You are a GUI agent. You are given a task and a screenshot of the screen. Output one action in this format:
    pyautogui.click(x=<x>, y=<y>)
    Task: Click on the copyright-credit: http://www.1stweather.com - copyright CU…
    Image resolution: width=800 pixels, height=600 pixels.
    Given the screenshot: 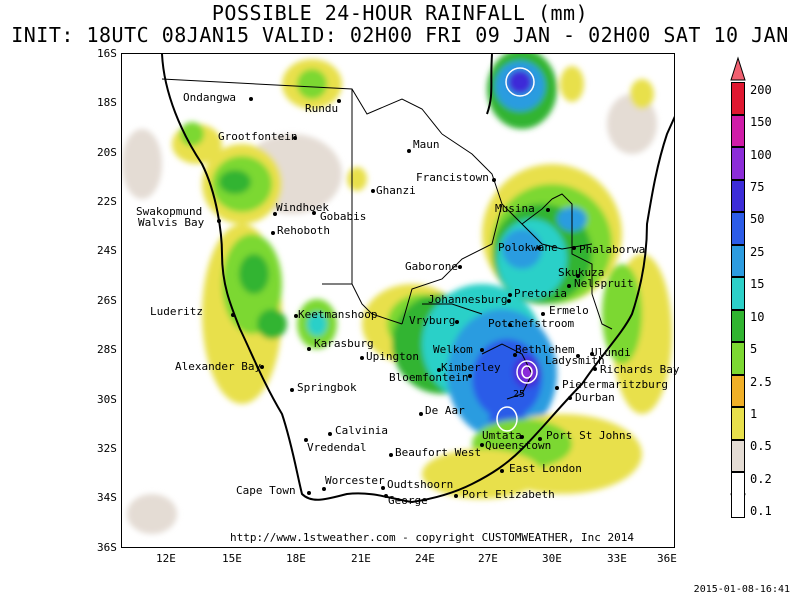 What is the action you would take?
    pyautogui.click(x=432, y=537)
    